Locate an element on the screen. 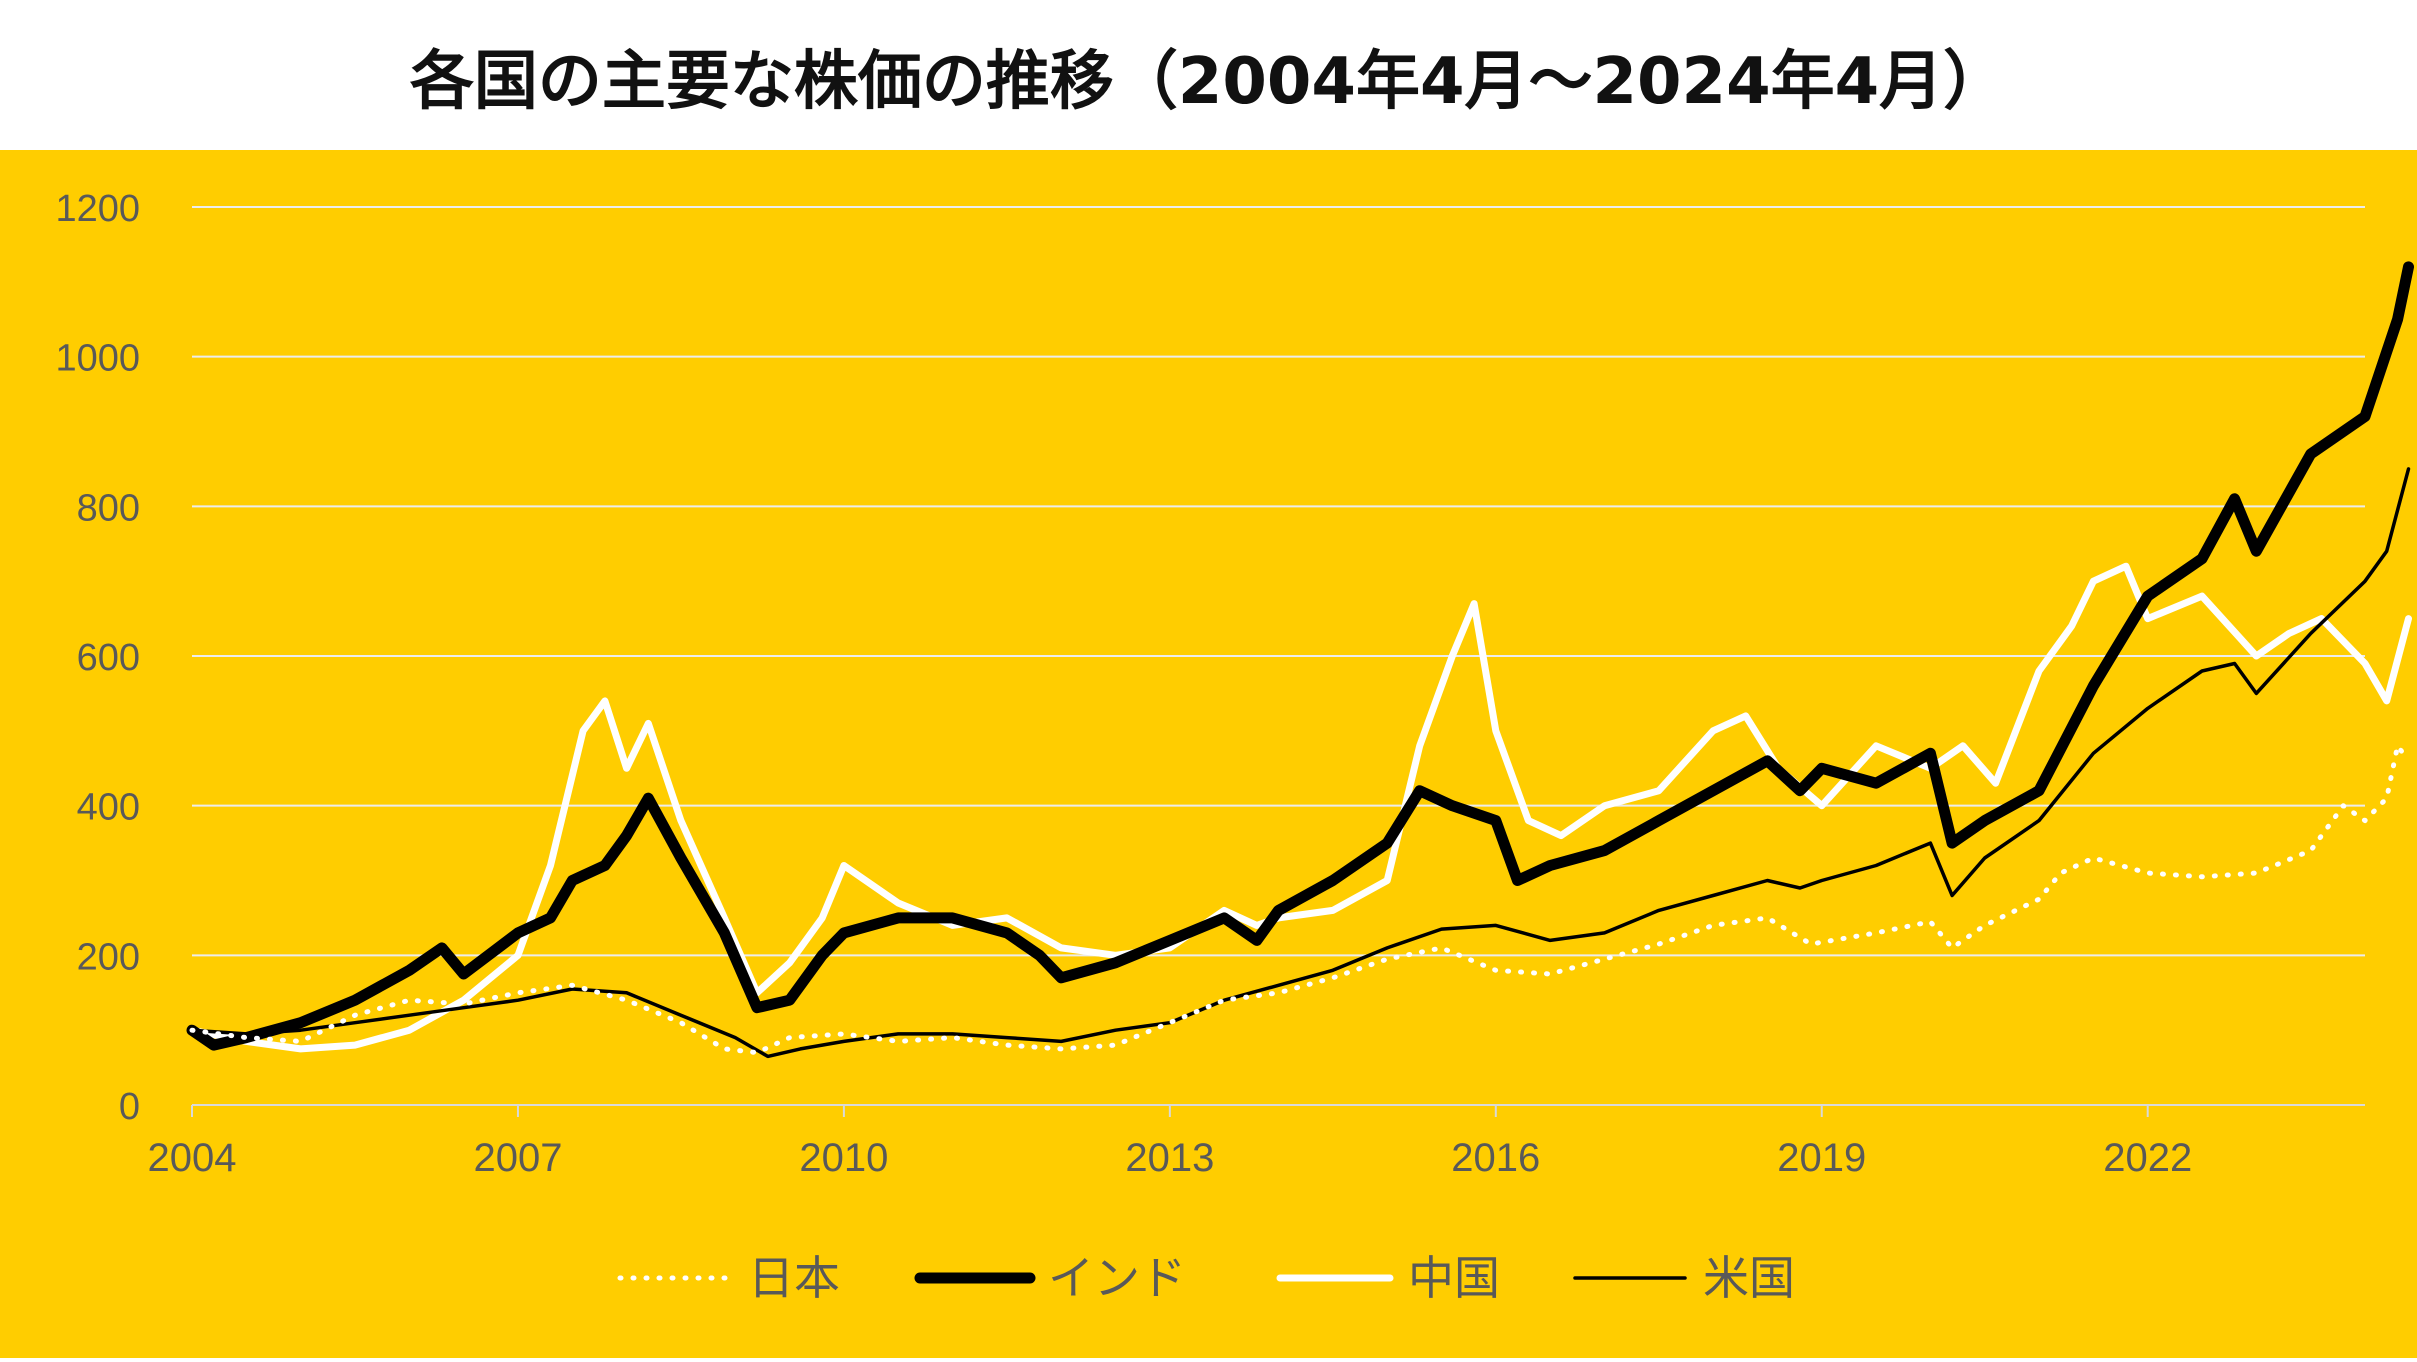 The height and width of the screenshot is (1362, 2417). legend-label: 米国 is located at coordinates (1749, 1278).